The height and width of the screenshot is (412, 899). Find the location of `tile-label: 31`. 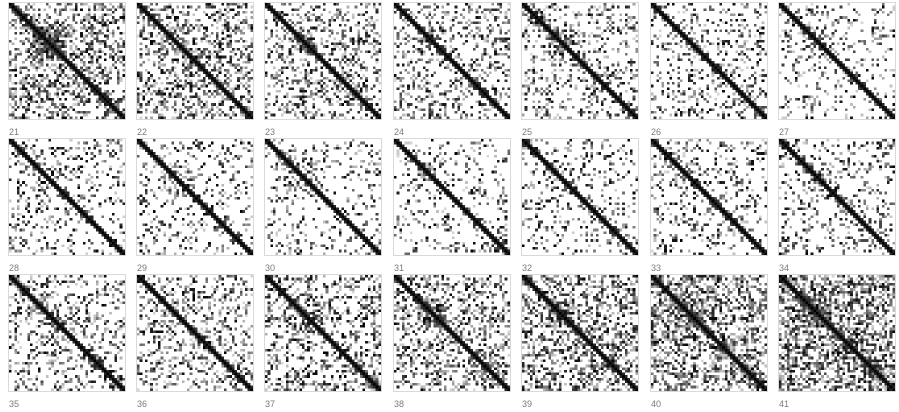

tile-label: 31 is located at coordinates (399, 268).